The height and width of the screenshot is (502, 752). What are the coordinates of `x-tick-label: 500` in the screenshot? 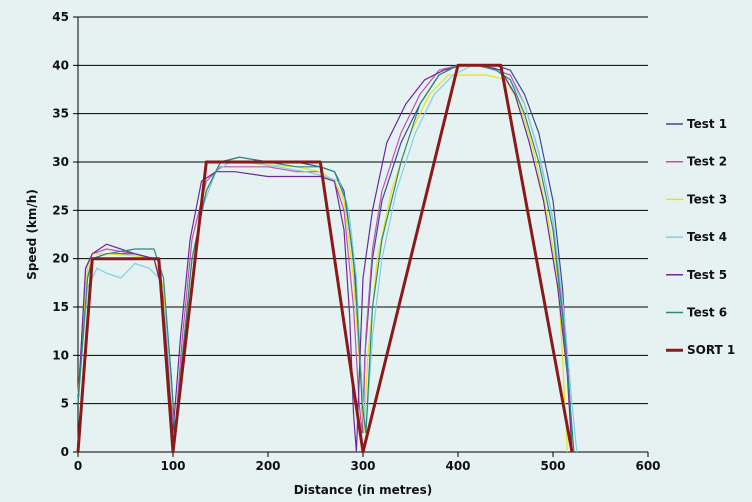 It's located at (552, 466).